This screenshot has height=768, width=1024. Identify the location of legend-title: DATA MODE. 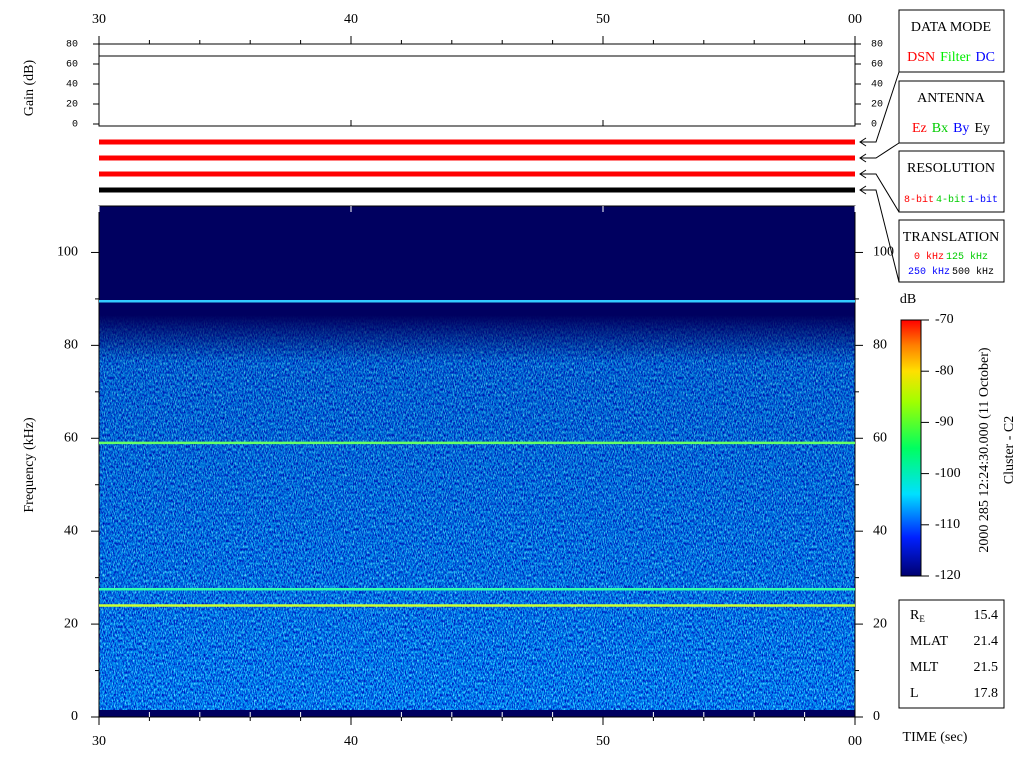
(951, 27).